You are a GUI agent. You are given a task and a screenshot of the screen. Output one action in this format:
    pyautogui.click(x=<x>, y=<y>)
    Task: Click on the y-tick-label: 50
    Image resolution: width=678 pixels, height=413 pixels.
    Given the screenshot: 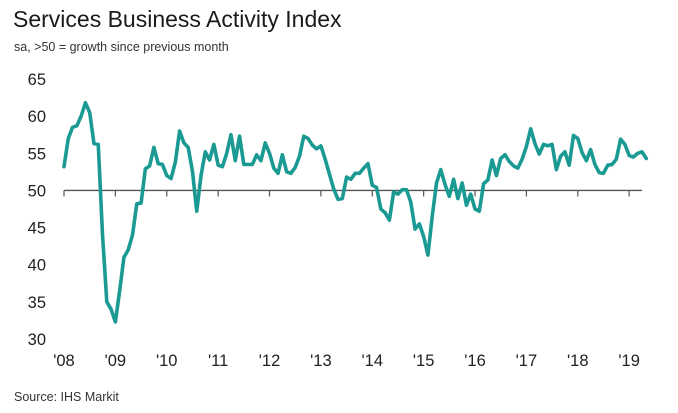 What is the action you would take?
    pyautogui.click(x=37, y=191)
    